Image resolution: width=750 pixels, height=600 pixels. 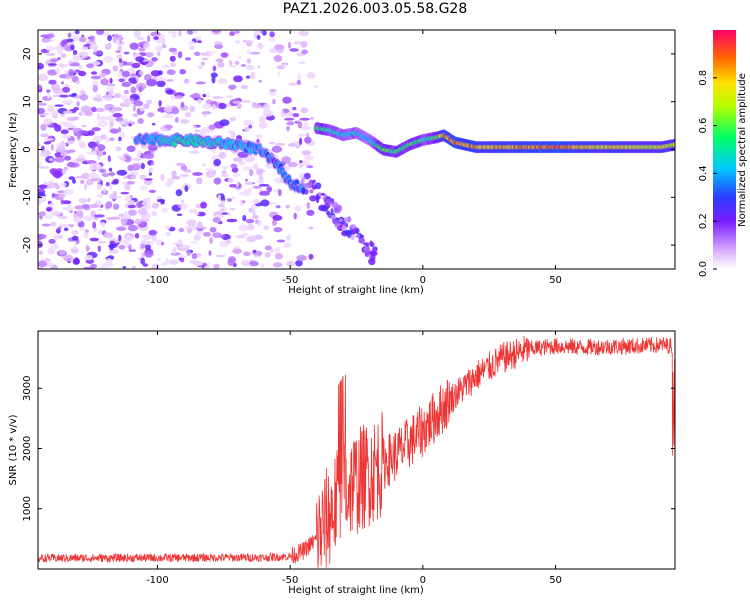 I want to click on x-tick-label: -100, so click(x=157, y=280).